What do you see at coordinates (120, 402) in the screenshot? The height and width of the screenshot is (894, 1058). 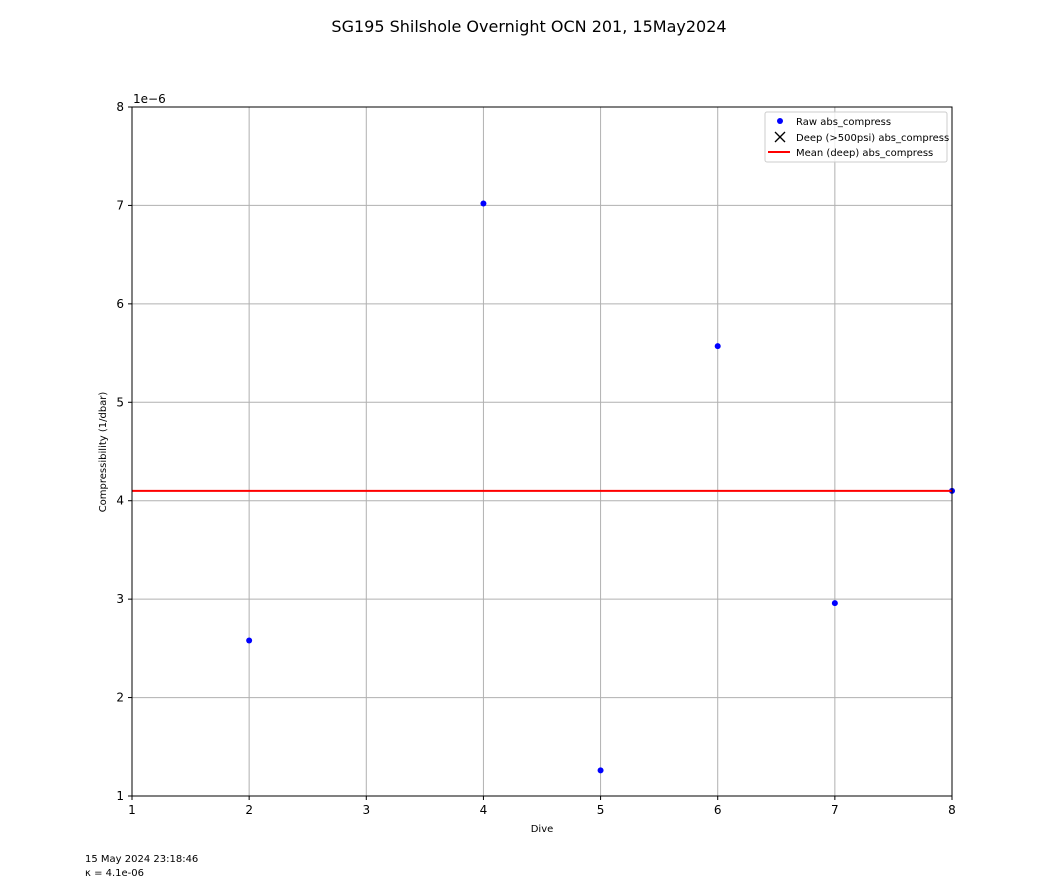 I see `y-tick-label: 5` at bounding box center [120, 402].